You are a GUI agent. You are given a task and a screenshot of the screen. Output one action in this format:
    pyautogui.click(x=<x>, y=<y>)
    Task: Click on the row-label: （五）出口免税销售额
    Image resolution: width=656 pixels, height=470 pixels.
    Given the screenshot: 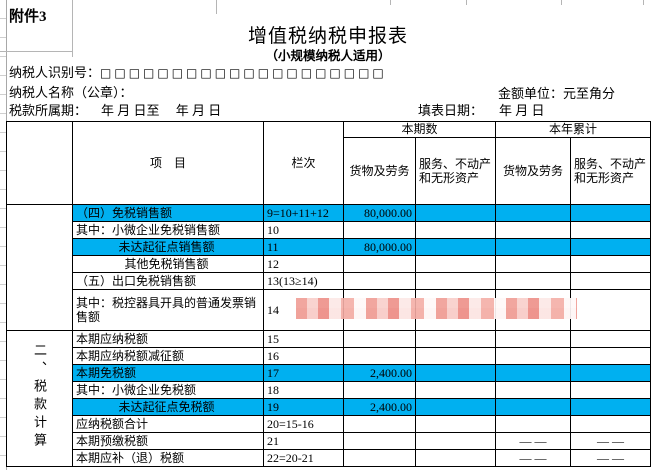 What is the action you would take?
    pyautogui.click(x=168, y=281)
    